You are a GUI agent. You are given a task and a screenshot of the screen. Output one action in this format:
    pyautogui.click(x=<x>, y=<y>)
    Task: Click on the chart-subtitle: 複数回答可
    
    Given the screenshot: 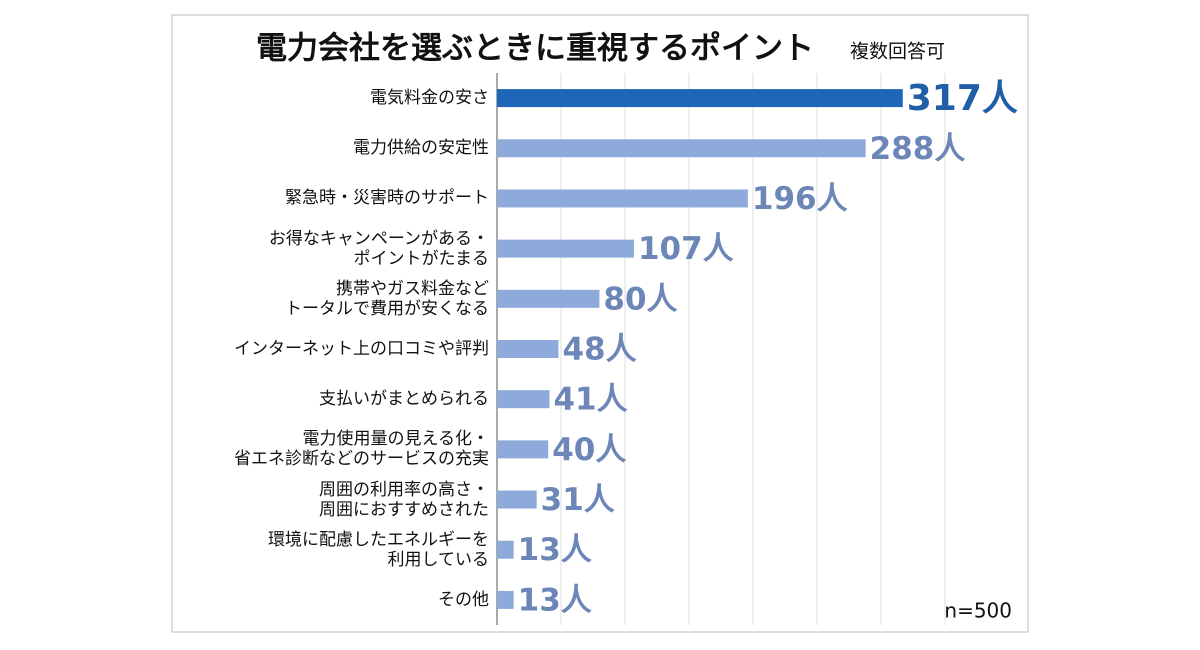 What is the action you would take?
    pyautogui.click(x=897, y=52)
    